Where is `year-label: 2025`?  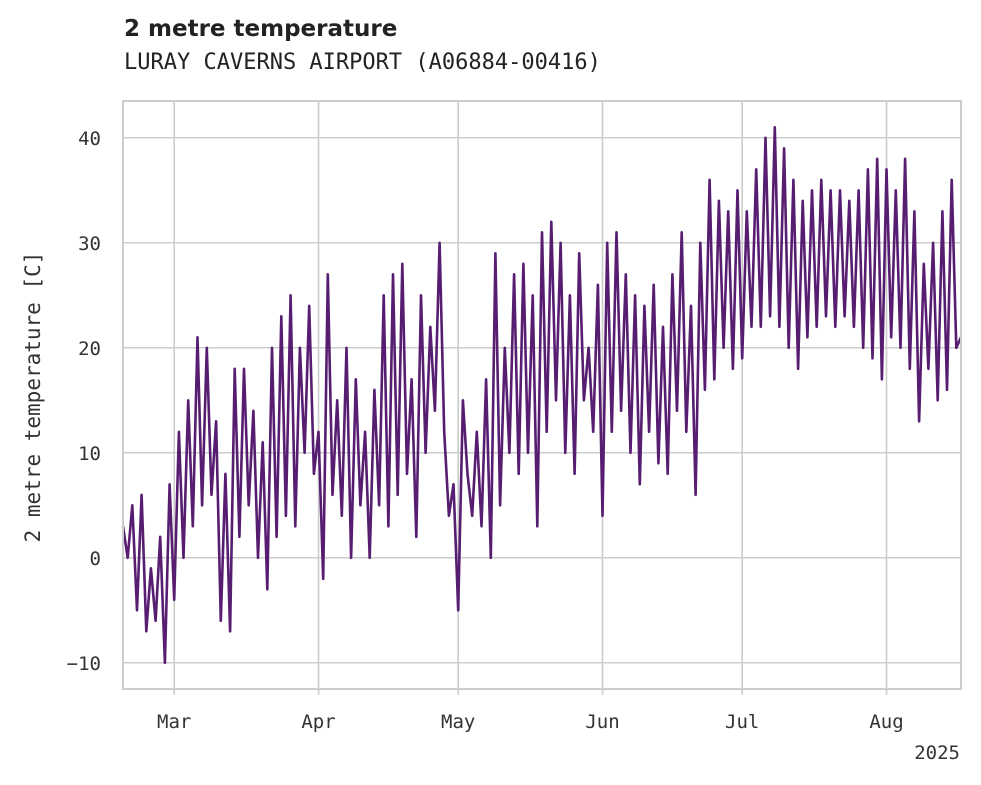 year-label: 2025 is located at coordinates (937, 753).